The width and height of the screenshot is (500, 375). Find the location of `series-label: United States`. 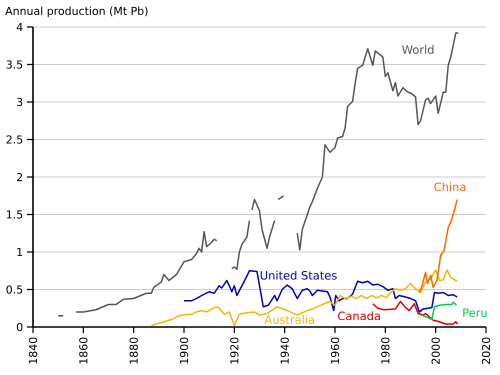

series-label: United States is located at coordinates (298, 275).